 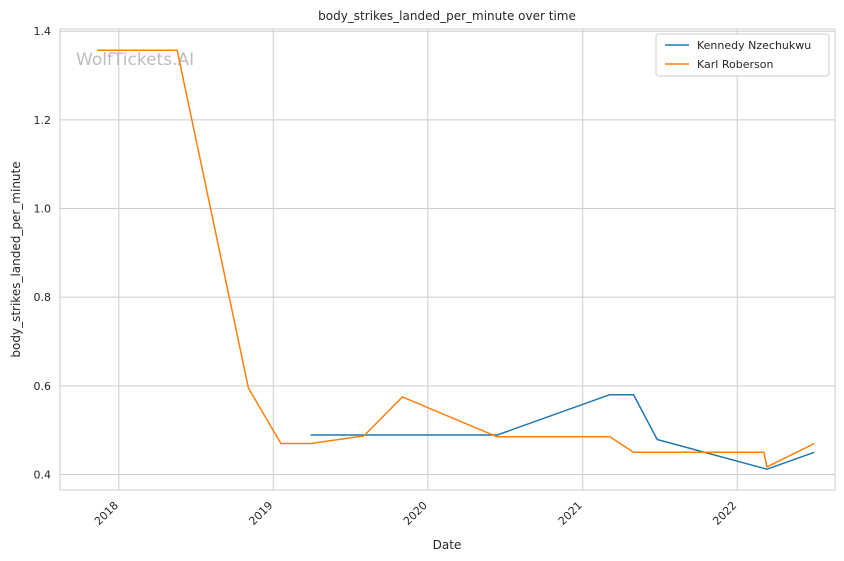 What do you see at coordinates (43, 120) in the screenshot?
I see `y-tick-label: 1.2` at bounding box center [43, 120].